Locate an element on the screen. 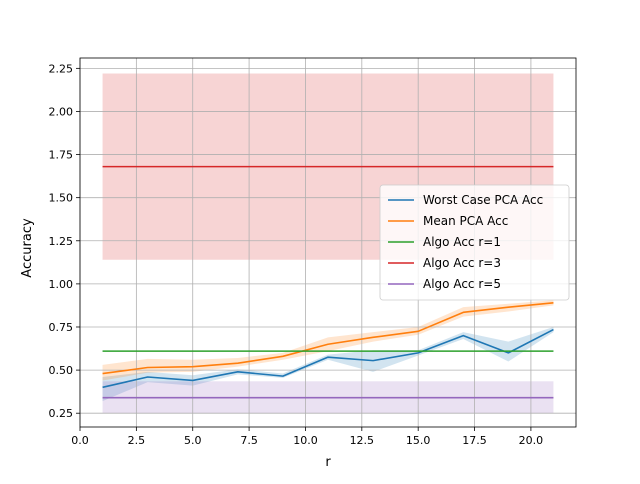  legend-box is located at coordinates (474, 242).